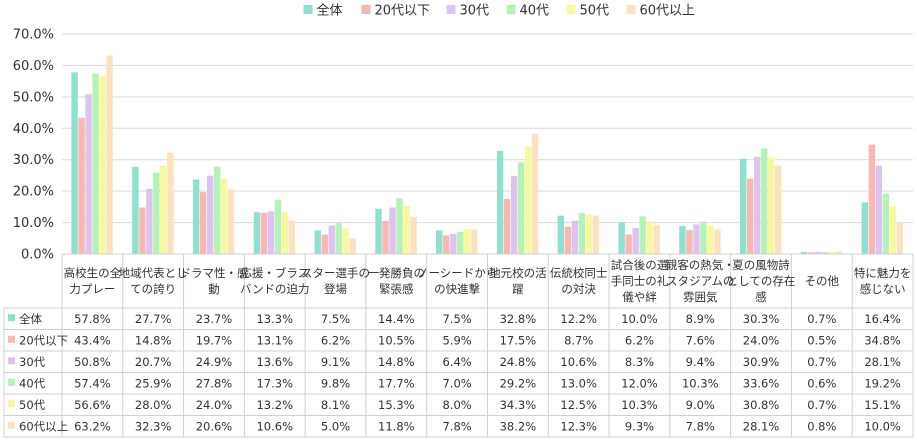  What do you see at coordinates (33, 129) in the screenshot?
I see `y-tick-label: 40.0%` at bounding box center [33, 129].